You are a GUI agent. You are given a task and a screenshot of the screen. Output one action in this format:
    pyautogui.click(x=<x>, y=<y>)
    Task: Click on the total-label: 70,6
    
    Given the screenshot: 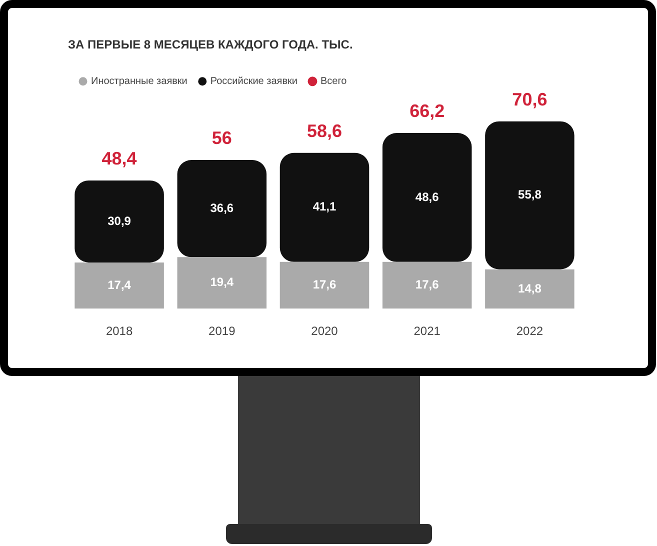 What is the action you would take?
    pyautogui.click(x=530, y=99)
    